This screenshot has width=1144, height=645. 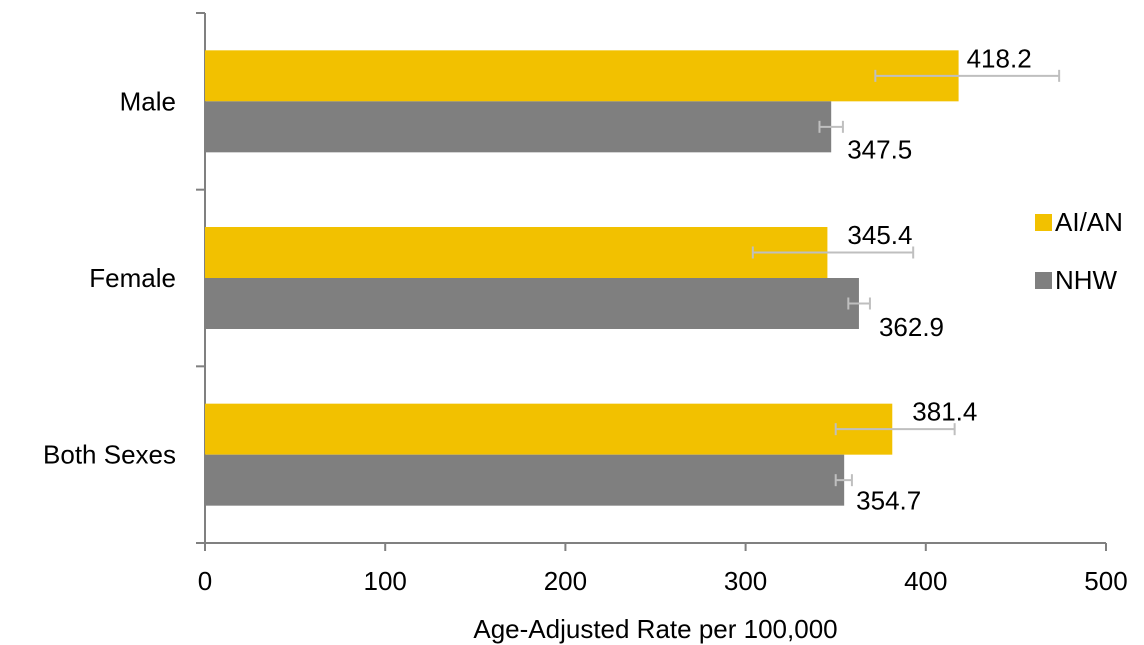 I want to click on data-label: 345.4, so click(x=879, y=235).